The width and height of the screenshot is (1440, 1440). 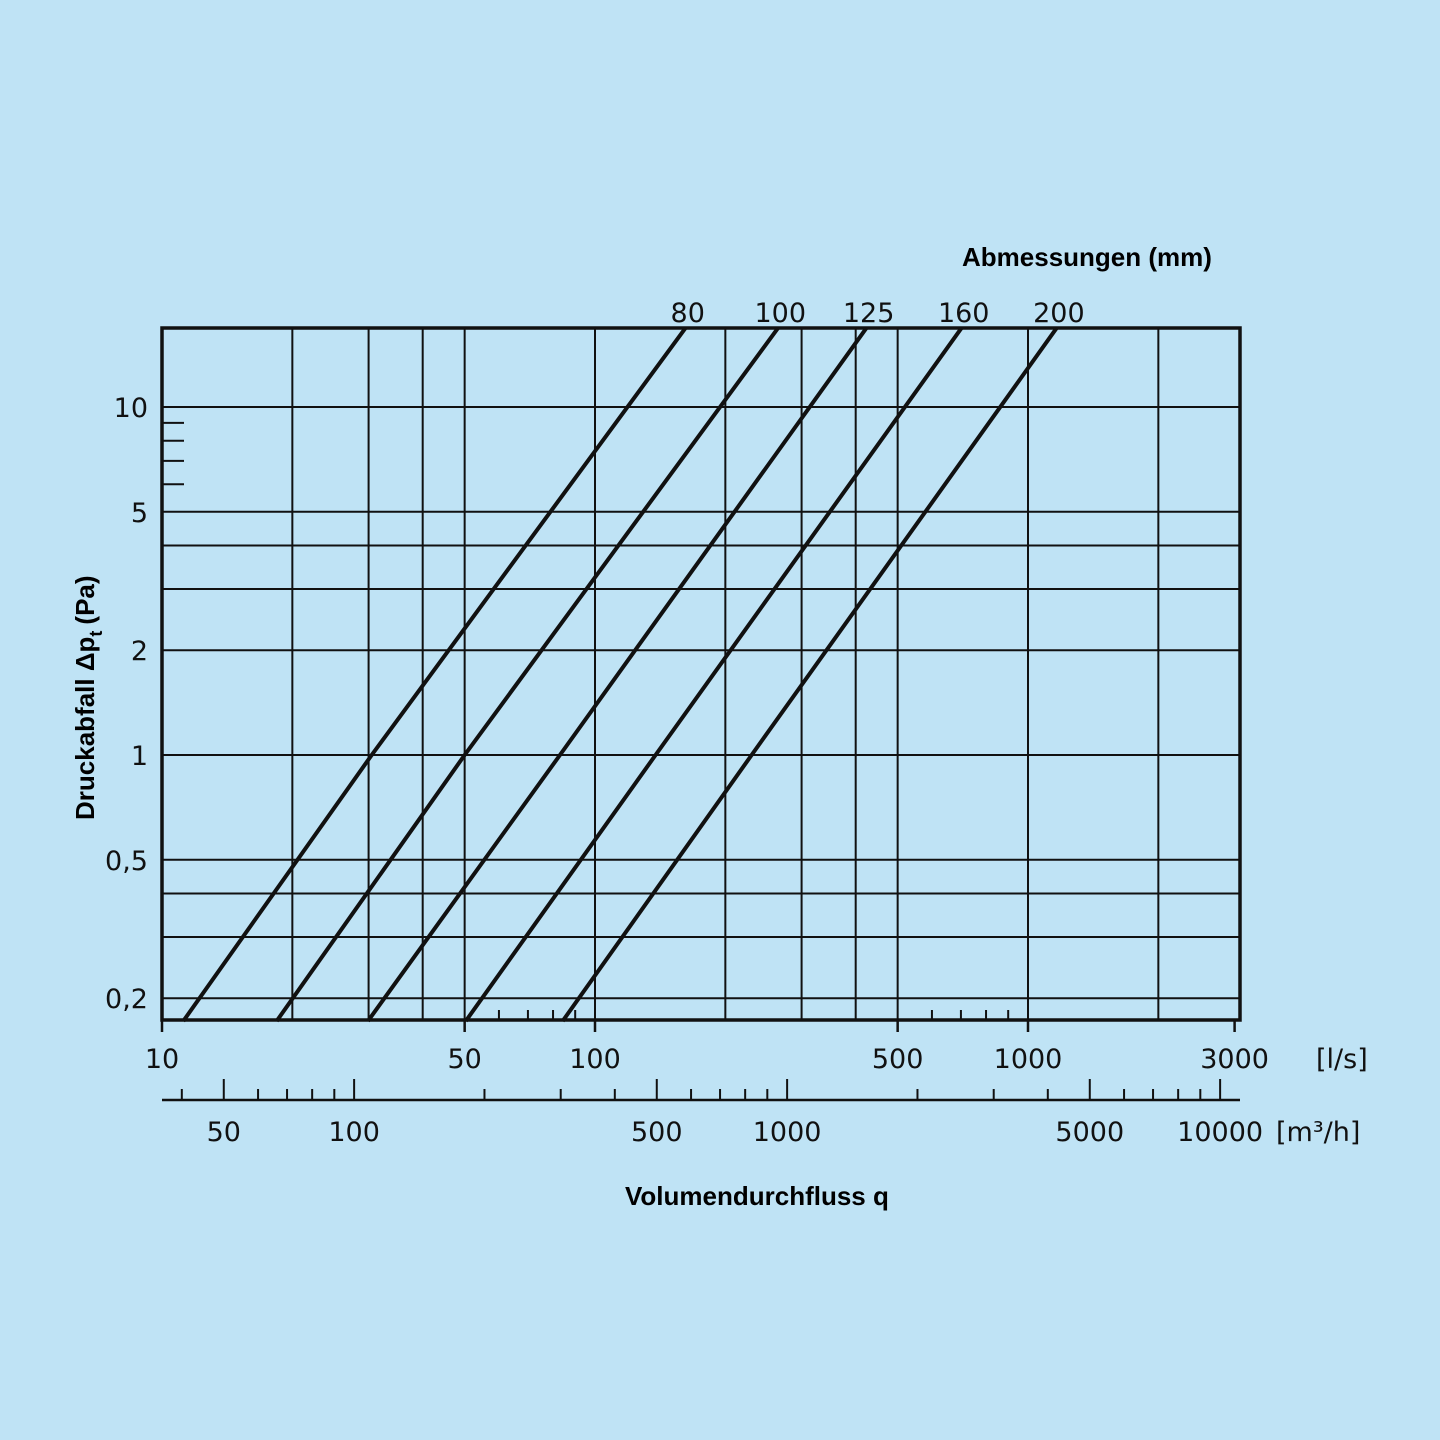 What do you see at coordinates (85, 728) in the screenshot?
I see `y-axis-title-text: Druckabfall Δp` at bounding box center [85, 728].